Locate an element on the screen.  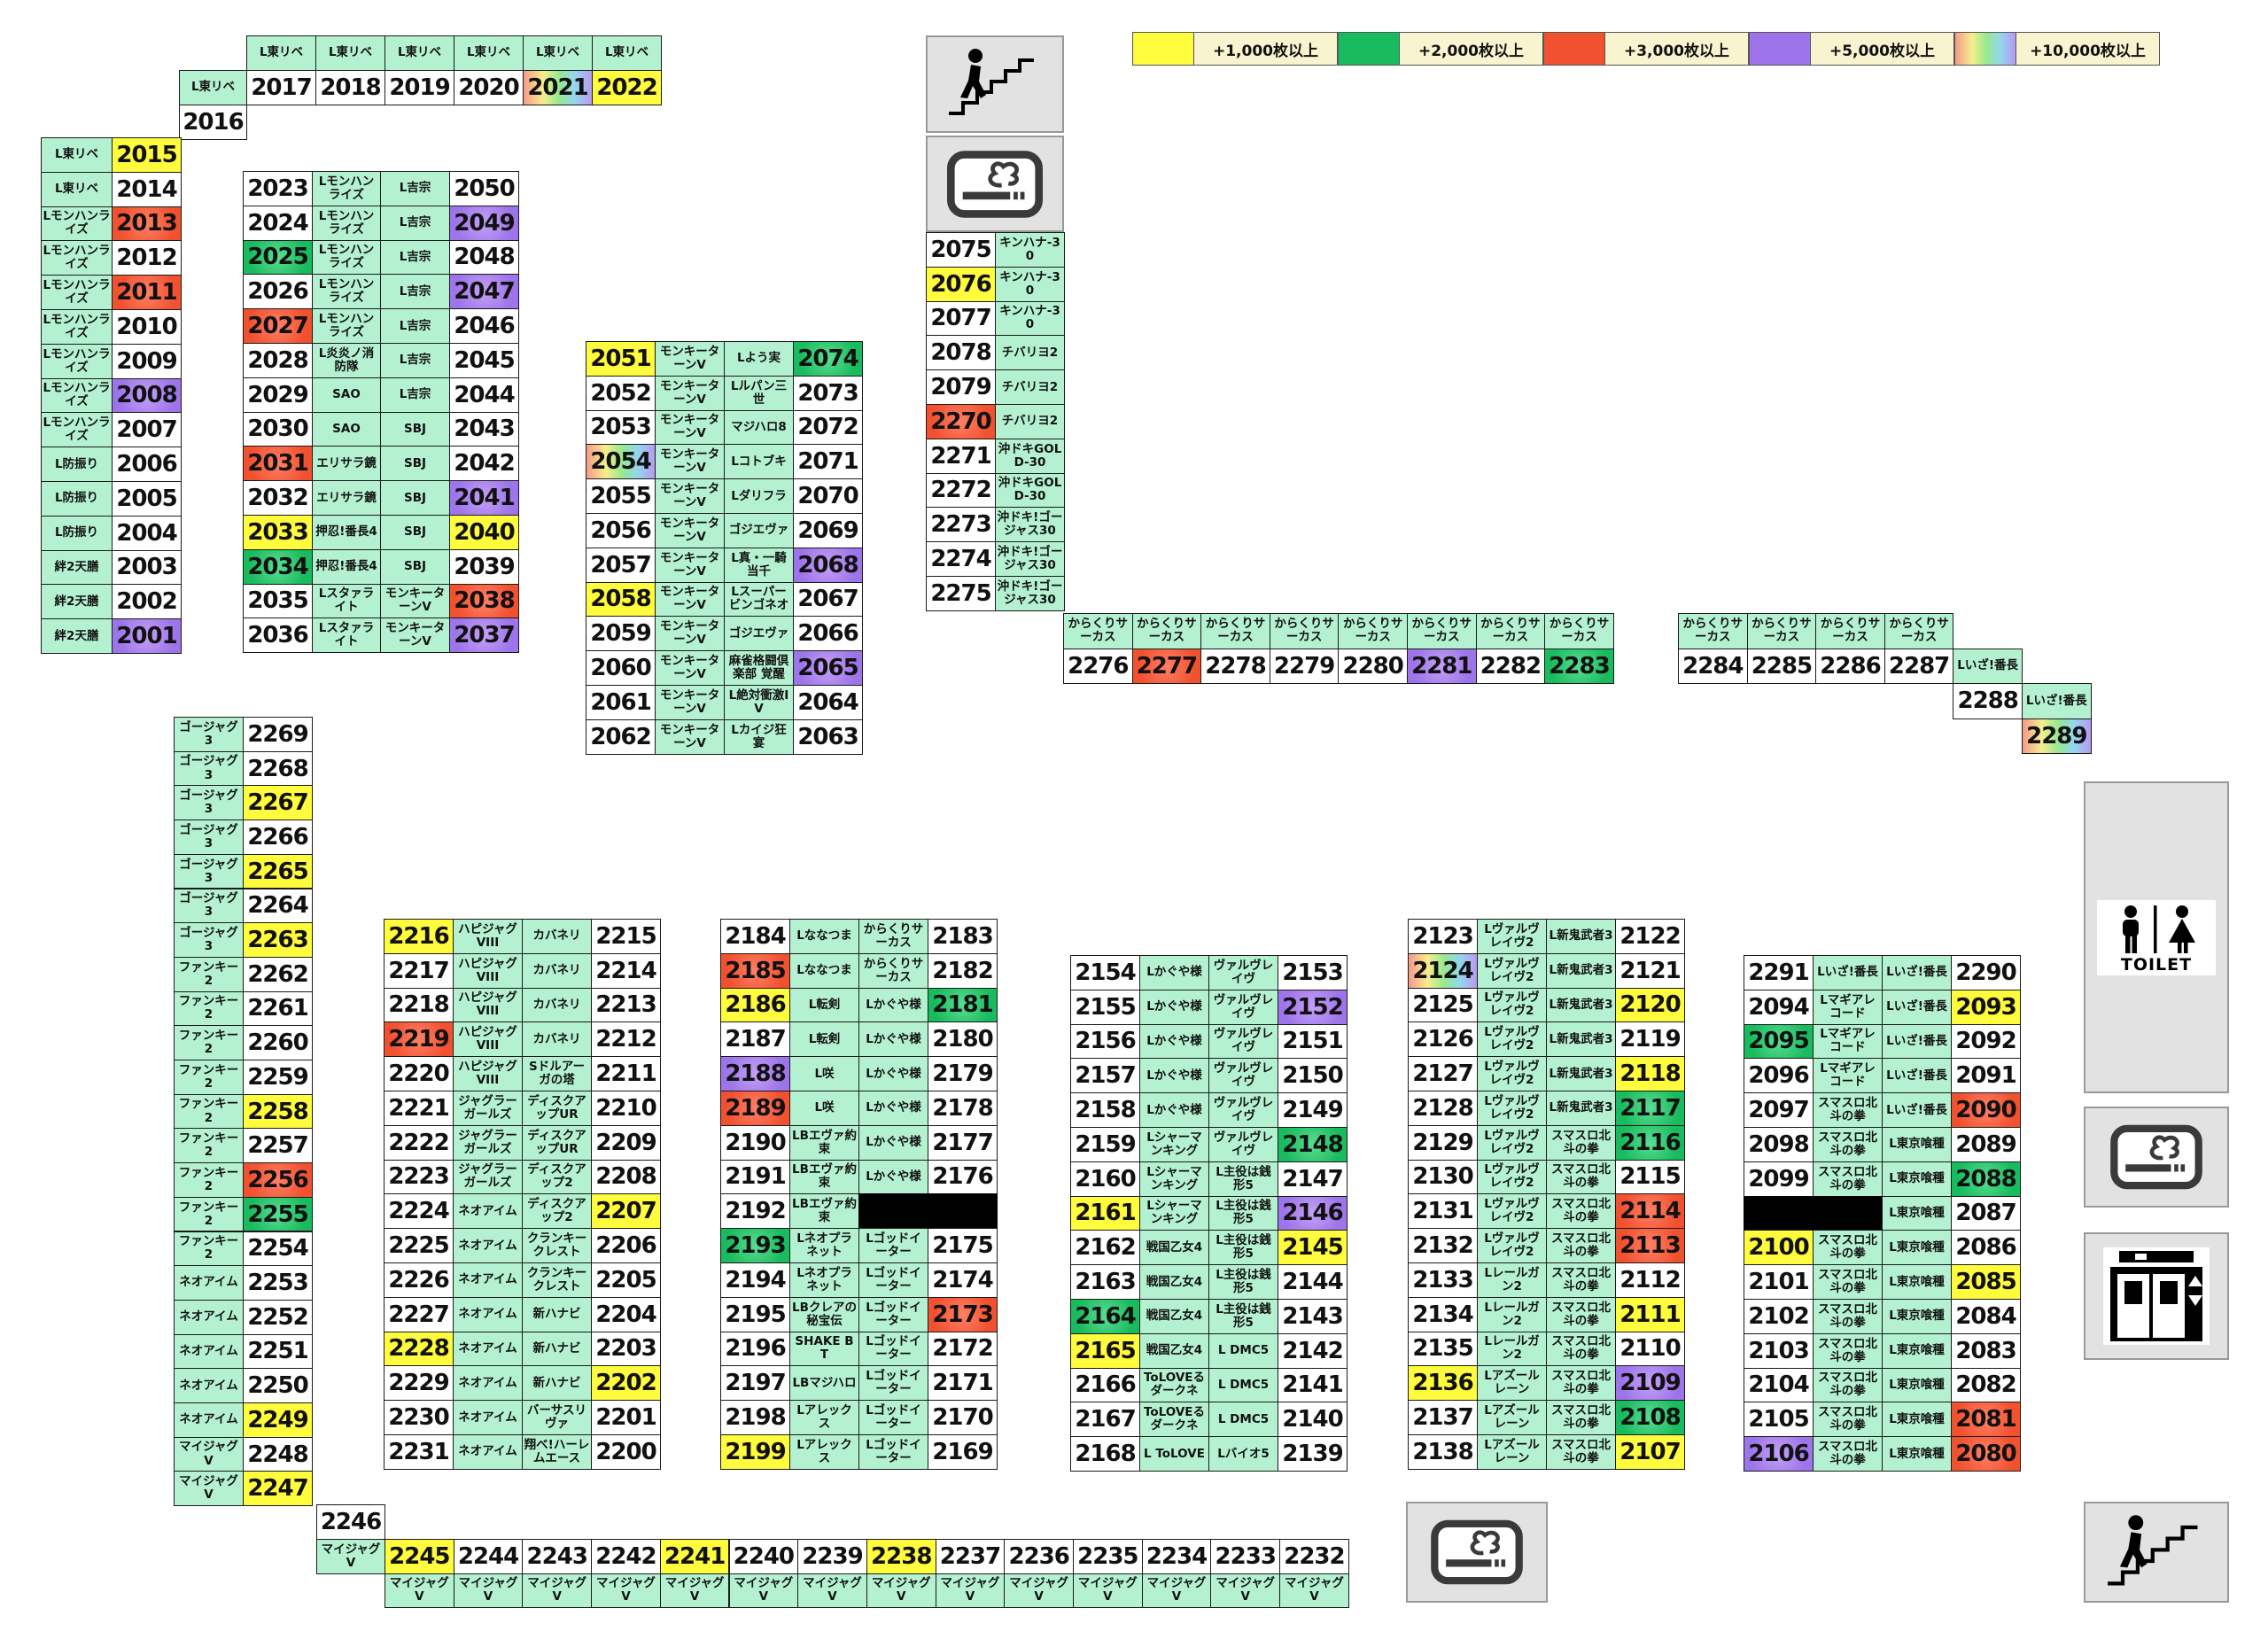
smoking-area-icon is located at coordinates (995, 184).